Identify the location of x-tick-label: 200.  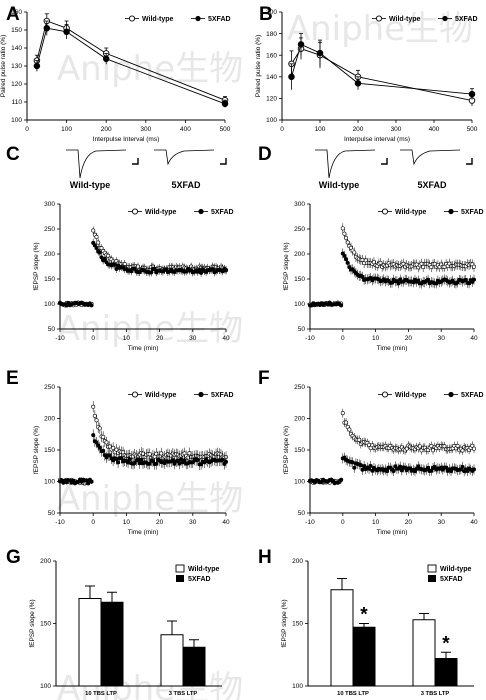
(106, 129).